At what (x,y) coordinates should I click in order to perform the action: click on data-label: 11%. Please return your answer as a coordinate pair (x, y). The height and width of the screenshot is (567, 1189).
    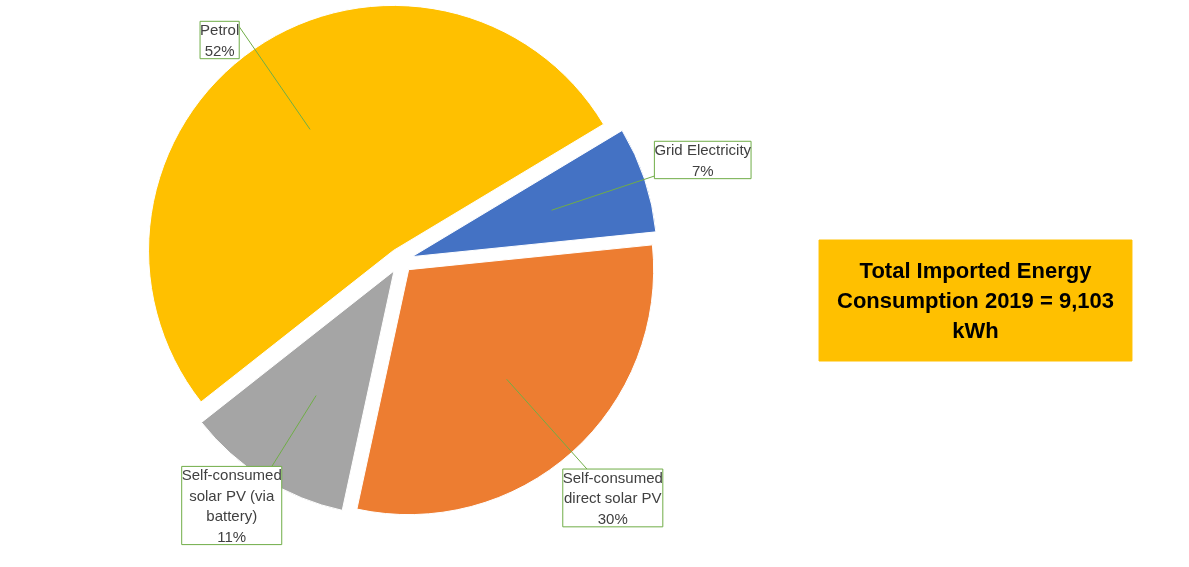
    Looking at the image, I should click on (232, 536).